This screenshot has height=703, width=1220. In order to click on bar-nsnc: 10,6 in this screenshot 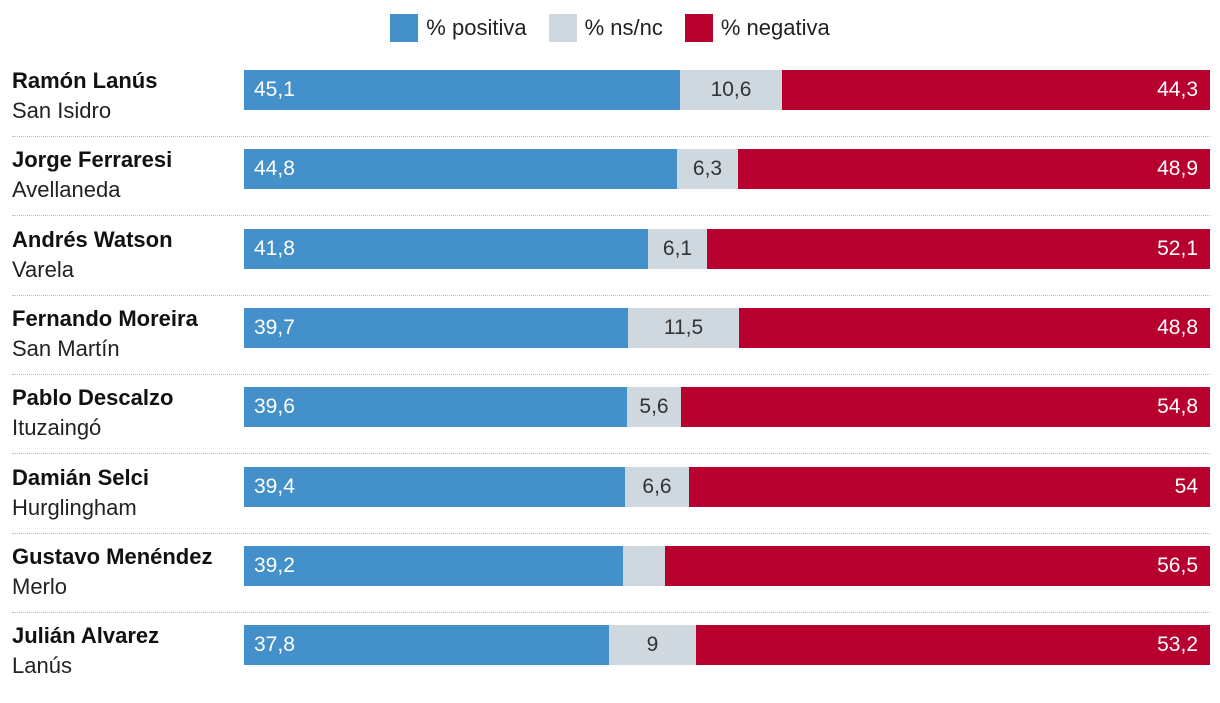, I will do `click(731, 90)`.